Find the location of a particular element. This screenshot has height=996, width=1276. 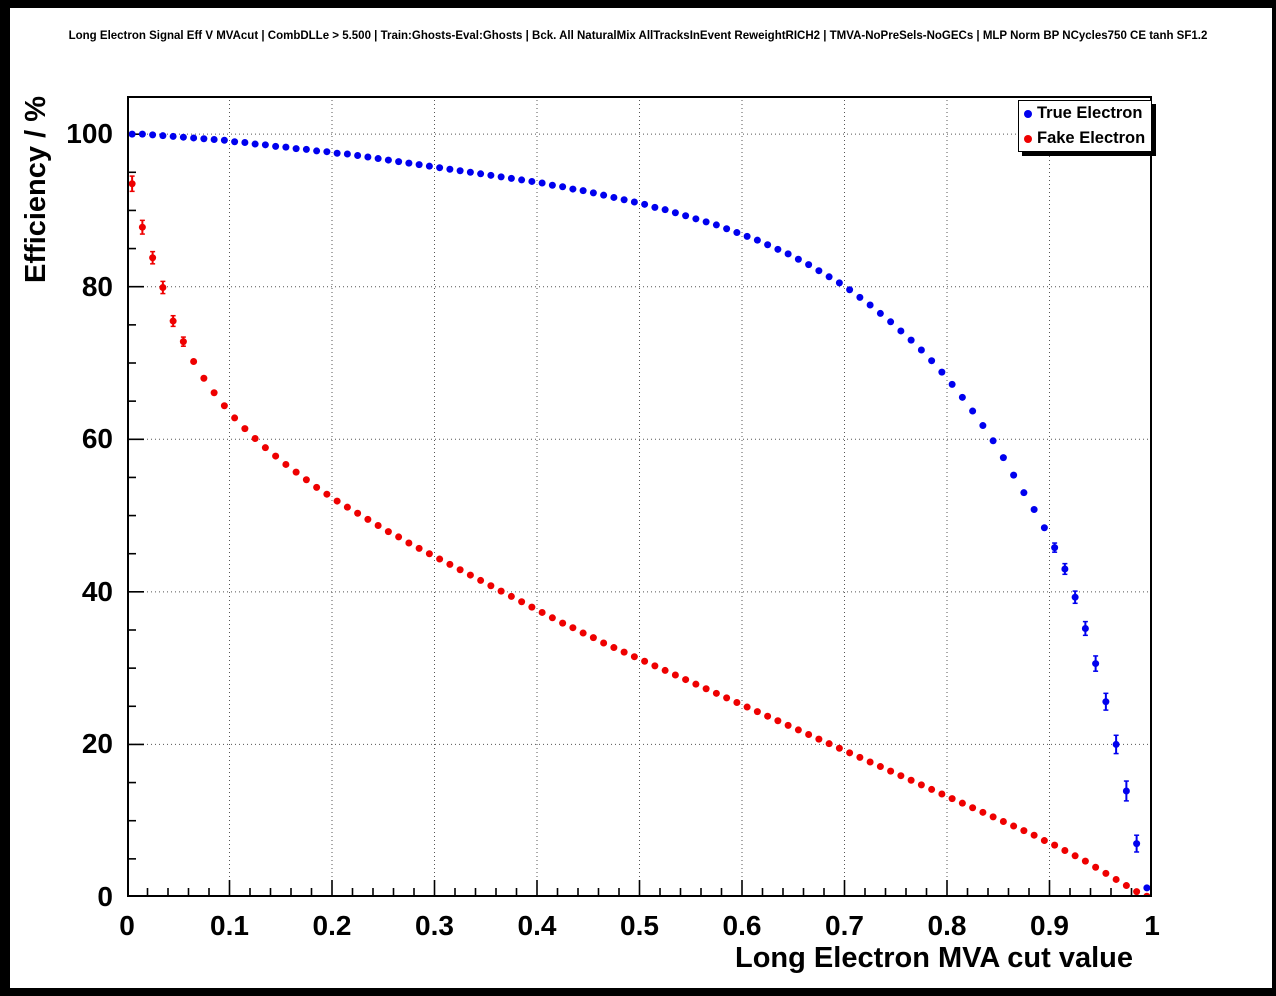

fake-electron-marker-icon is located at coordinates (1028, 138).